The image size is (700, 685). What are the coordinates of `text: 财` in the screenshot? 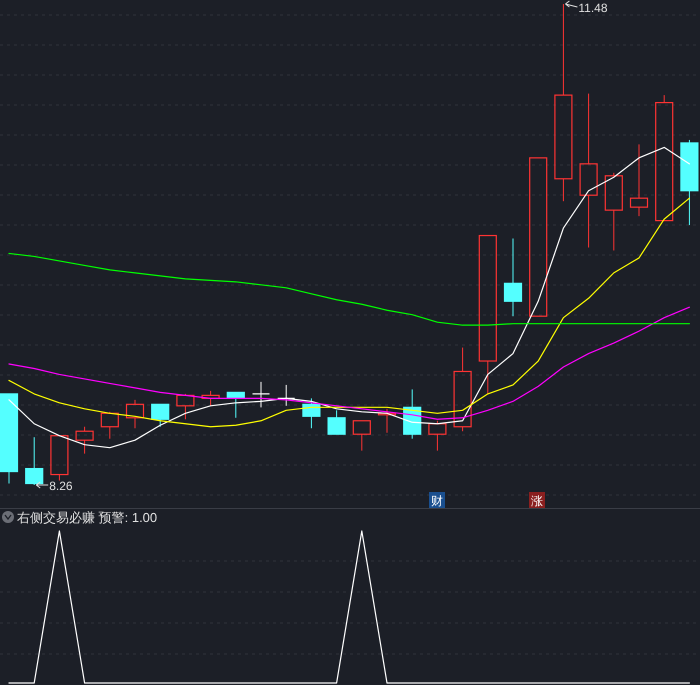 It's located at (437, 501).